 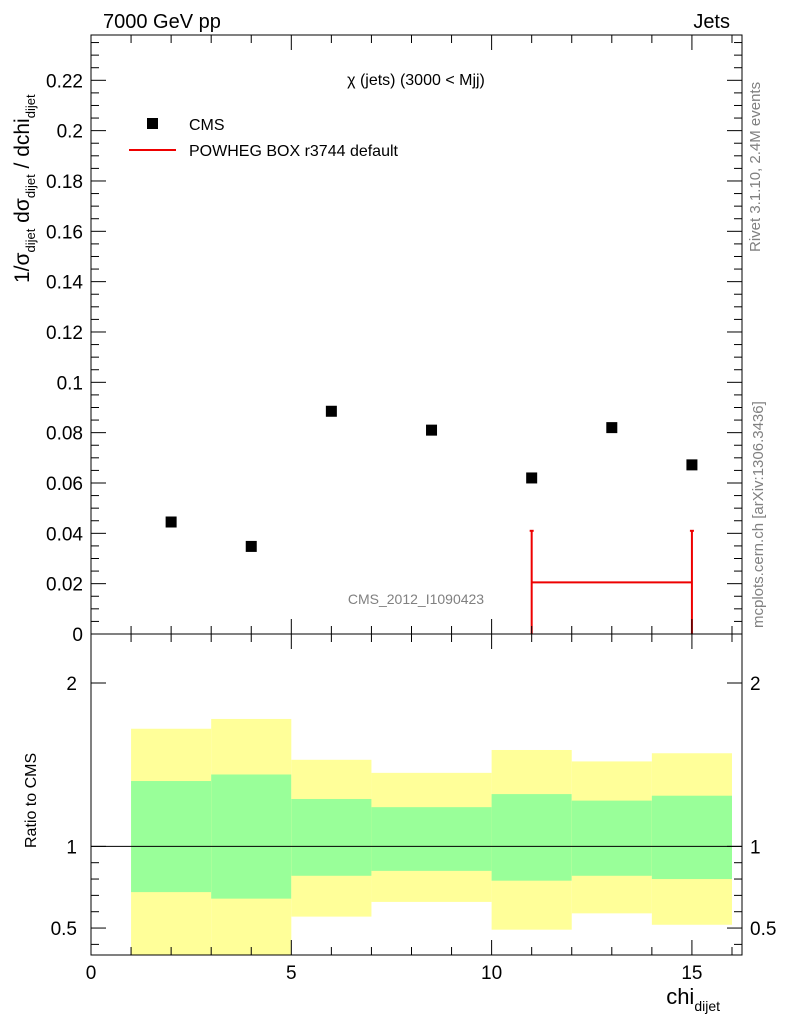 What do you see at coordinates (64, 182) in the screenshot?
I see `y-tick-label: 0.18` at bounding box center [64, 182].